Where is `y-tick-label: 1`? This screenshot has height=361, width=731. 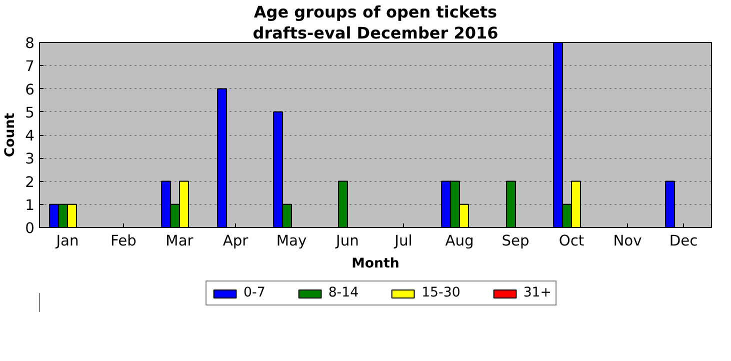
y-tick-label: 1 is located at coordinates (30, 205).